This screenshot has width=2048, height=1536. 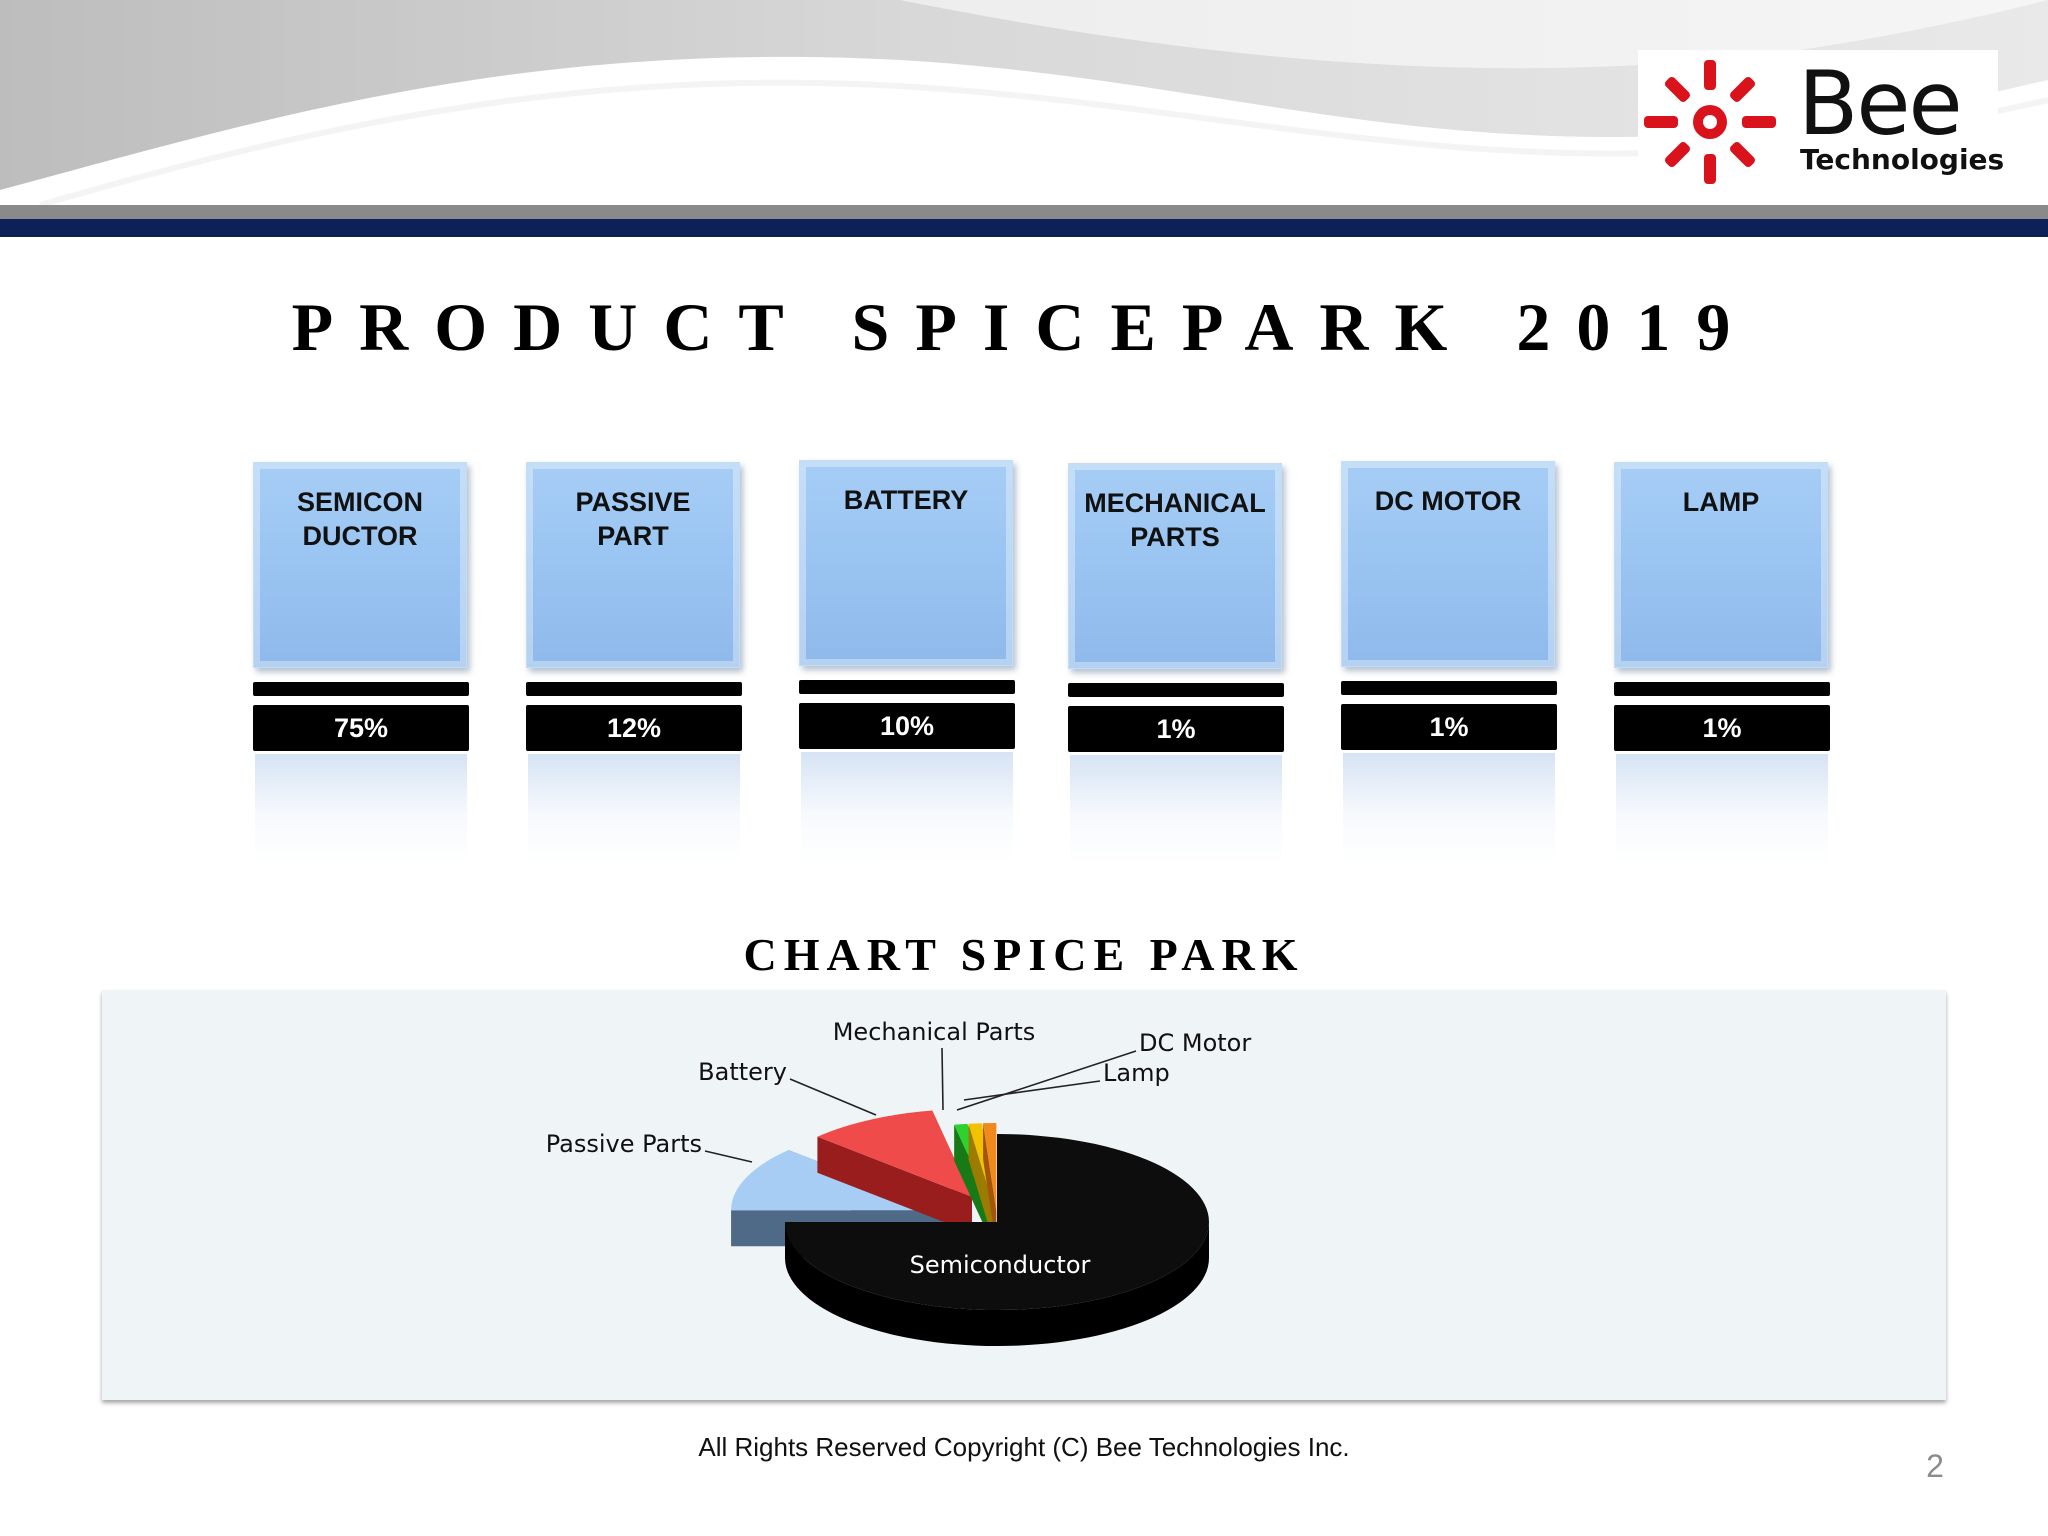 What do you see at coordinates (1175, 503) in the screenshot?
I see `category-label-line: MECHANICAL` at bounding box center [1175, 503].